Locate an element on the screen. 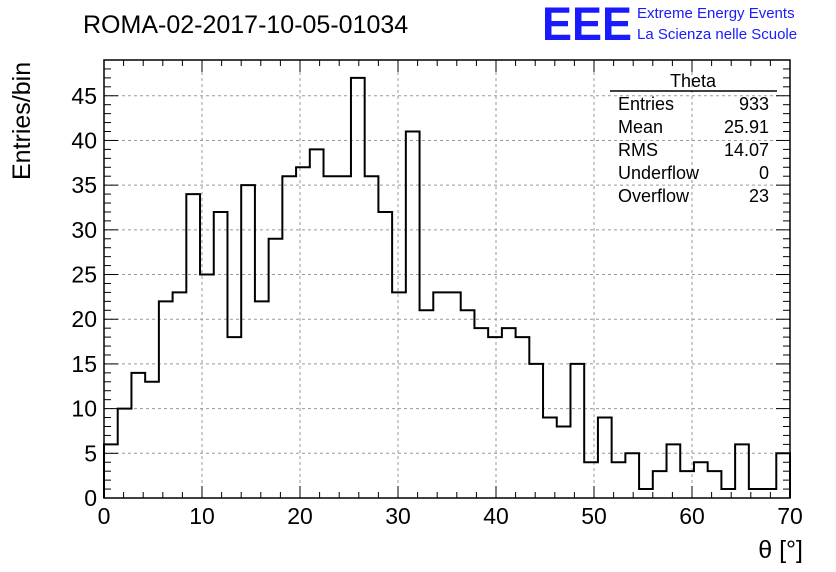 The height and width of the screenshot is (572, 836). y-tick-label: 30 is located at coordinates (84, 230).